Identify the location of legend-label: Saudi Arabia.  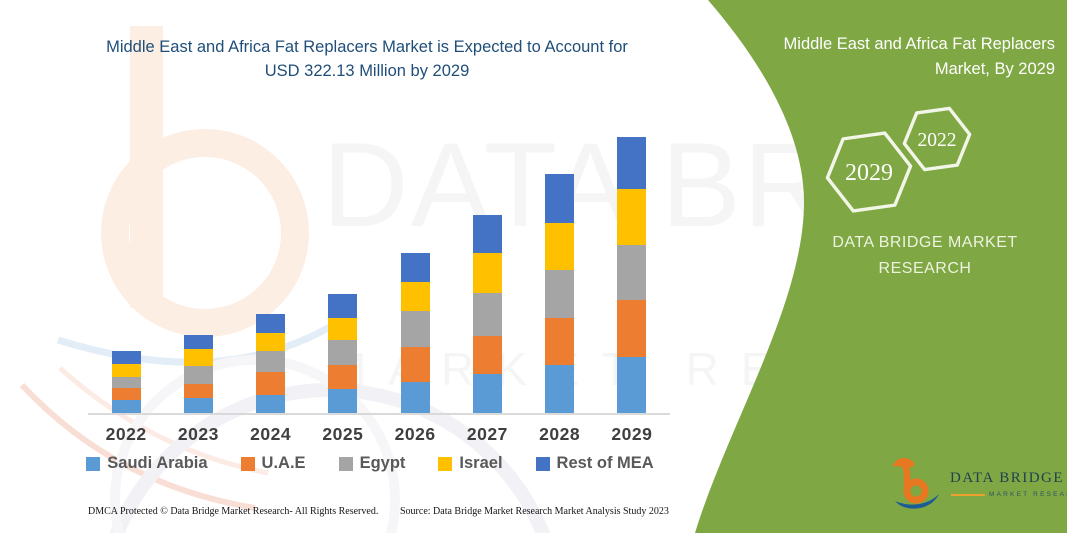
(157, 463).